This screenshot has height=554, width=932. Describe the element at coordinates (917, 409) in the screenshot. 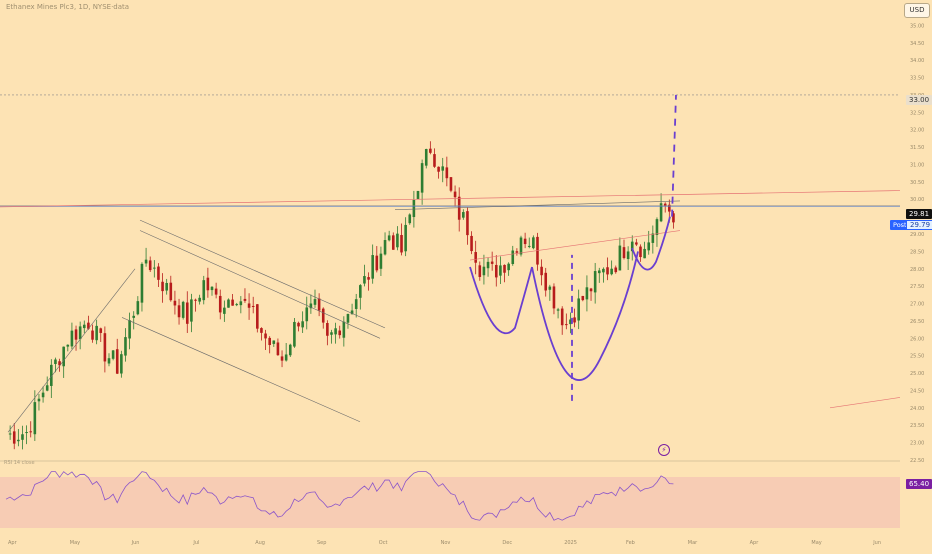

I see `y-tick-label: 24.00` at that location.